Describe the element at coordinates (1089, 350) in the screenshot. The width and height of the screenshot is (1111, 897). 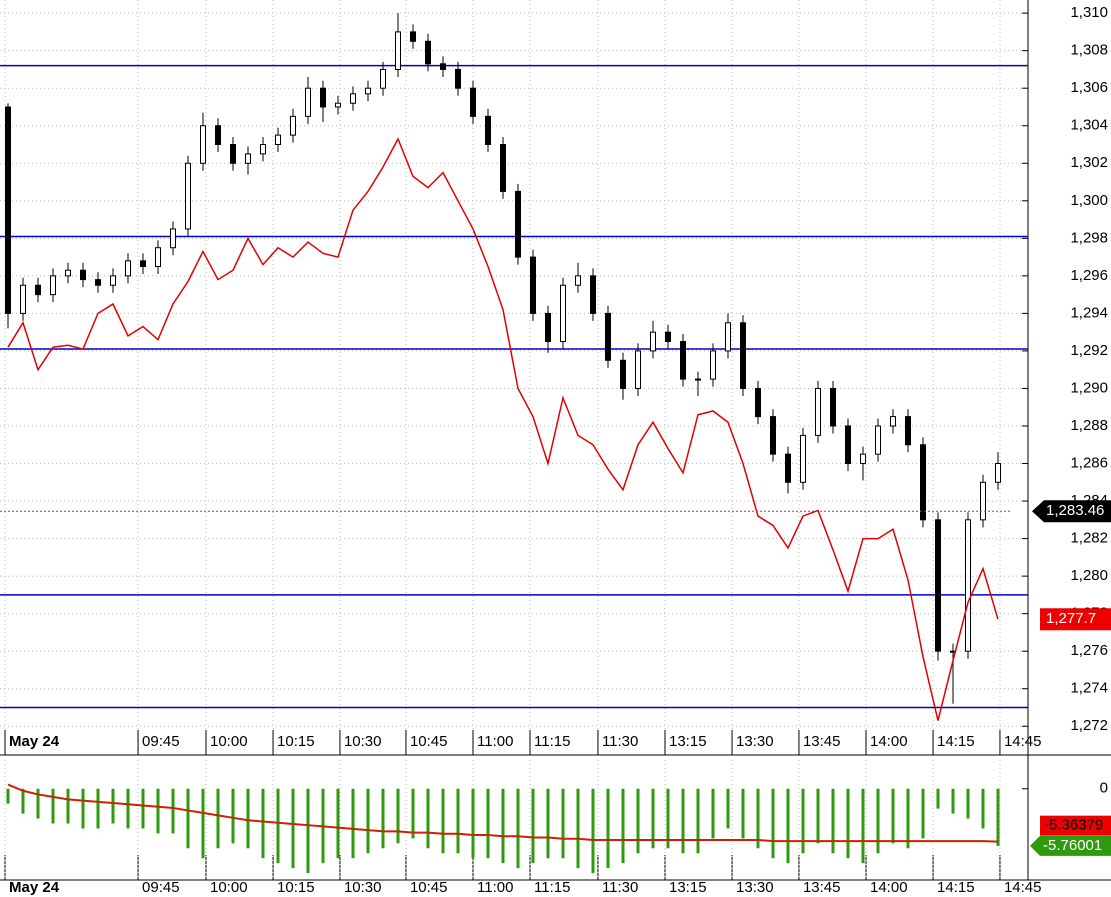
I see `y-tick-label: 1,292` at that location.